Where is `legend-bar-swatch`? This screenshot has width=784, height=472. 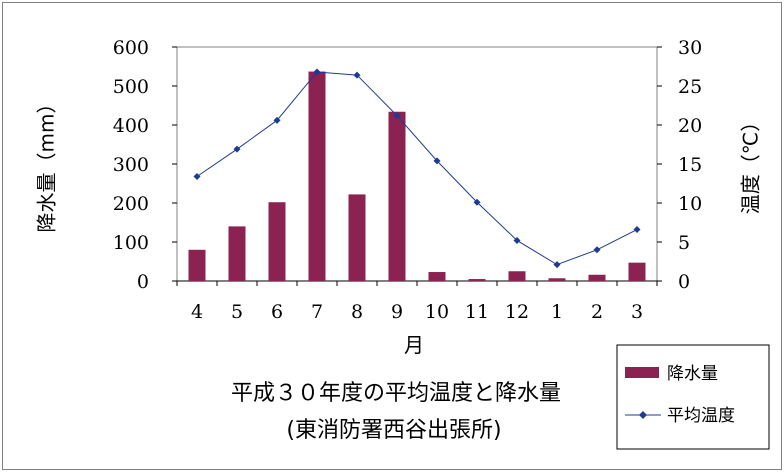
legend-bar-swatch is located at coordinates (642, 372).